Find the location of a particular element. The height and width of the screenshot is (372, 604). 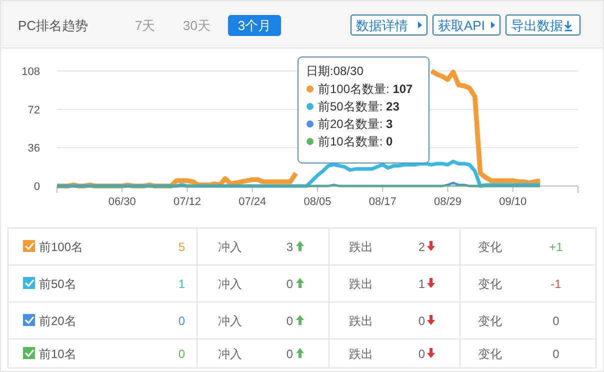

text: -1 is located at coordinates (556, 284).